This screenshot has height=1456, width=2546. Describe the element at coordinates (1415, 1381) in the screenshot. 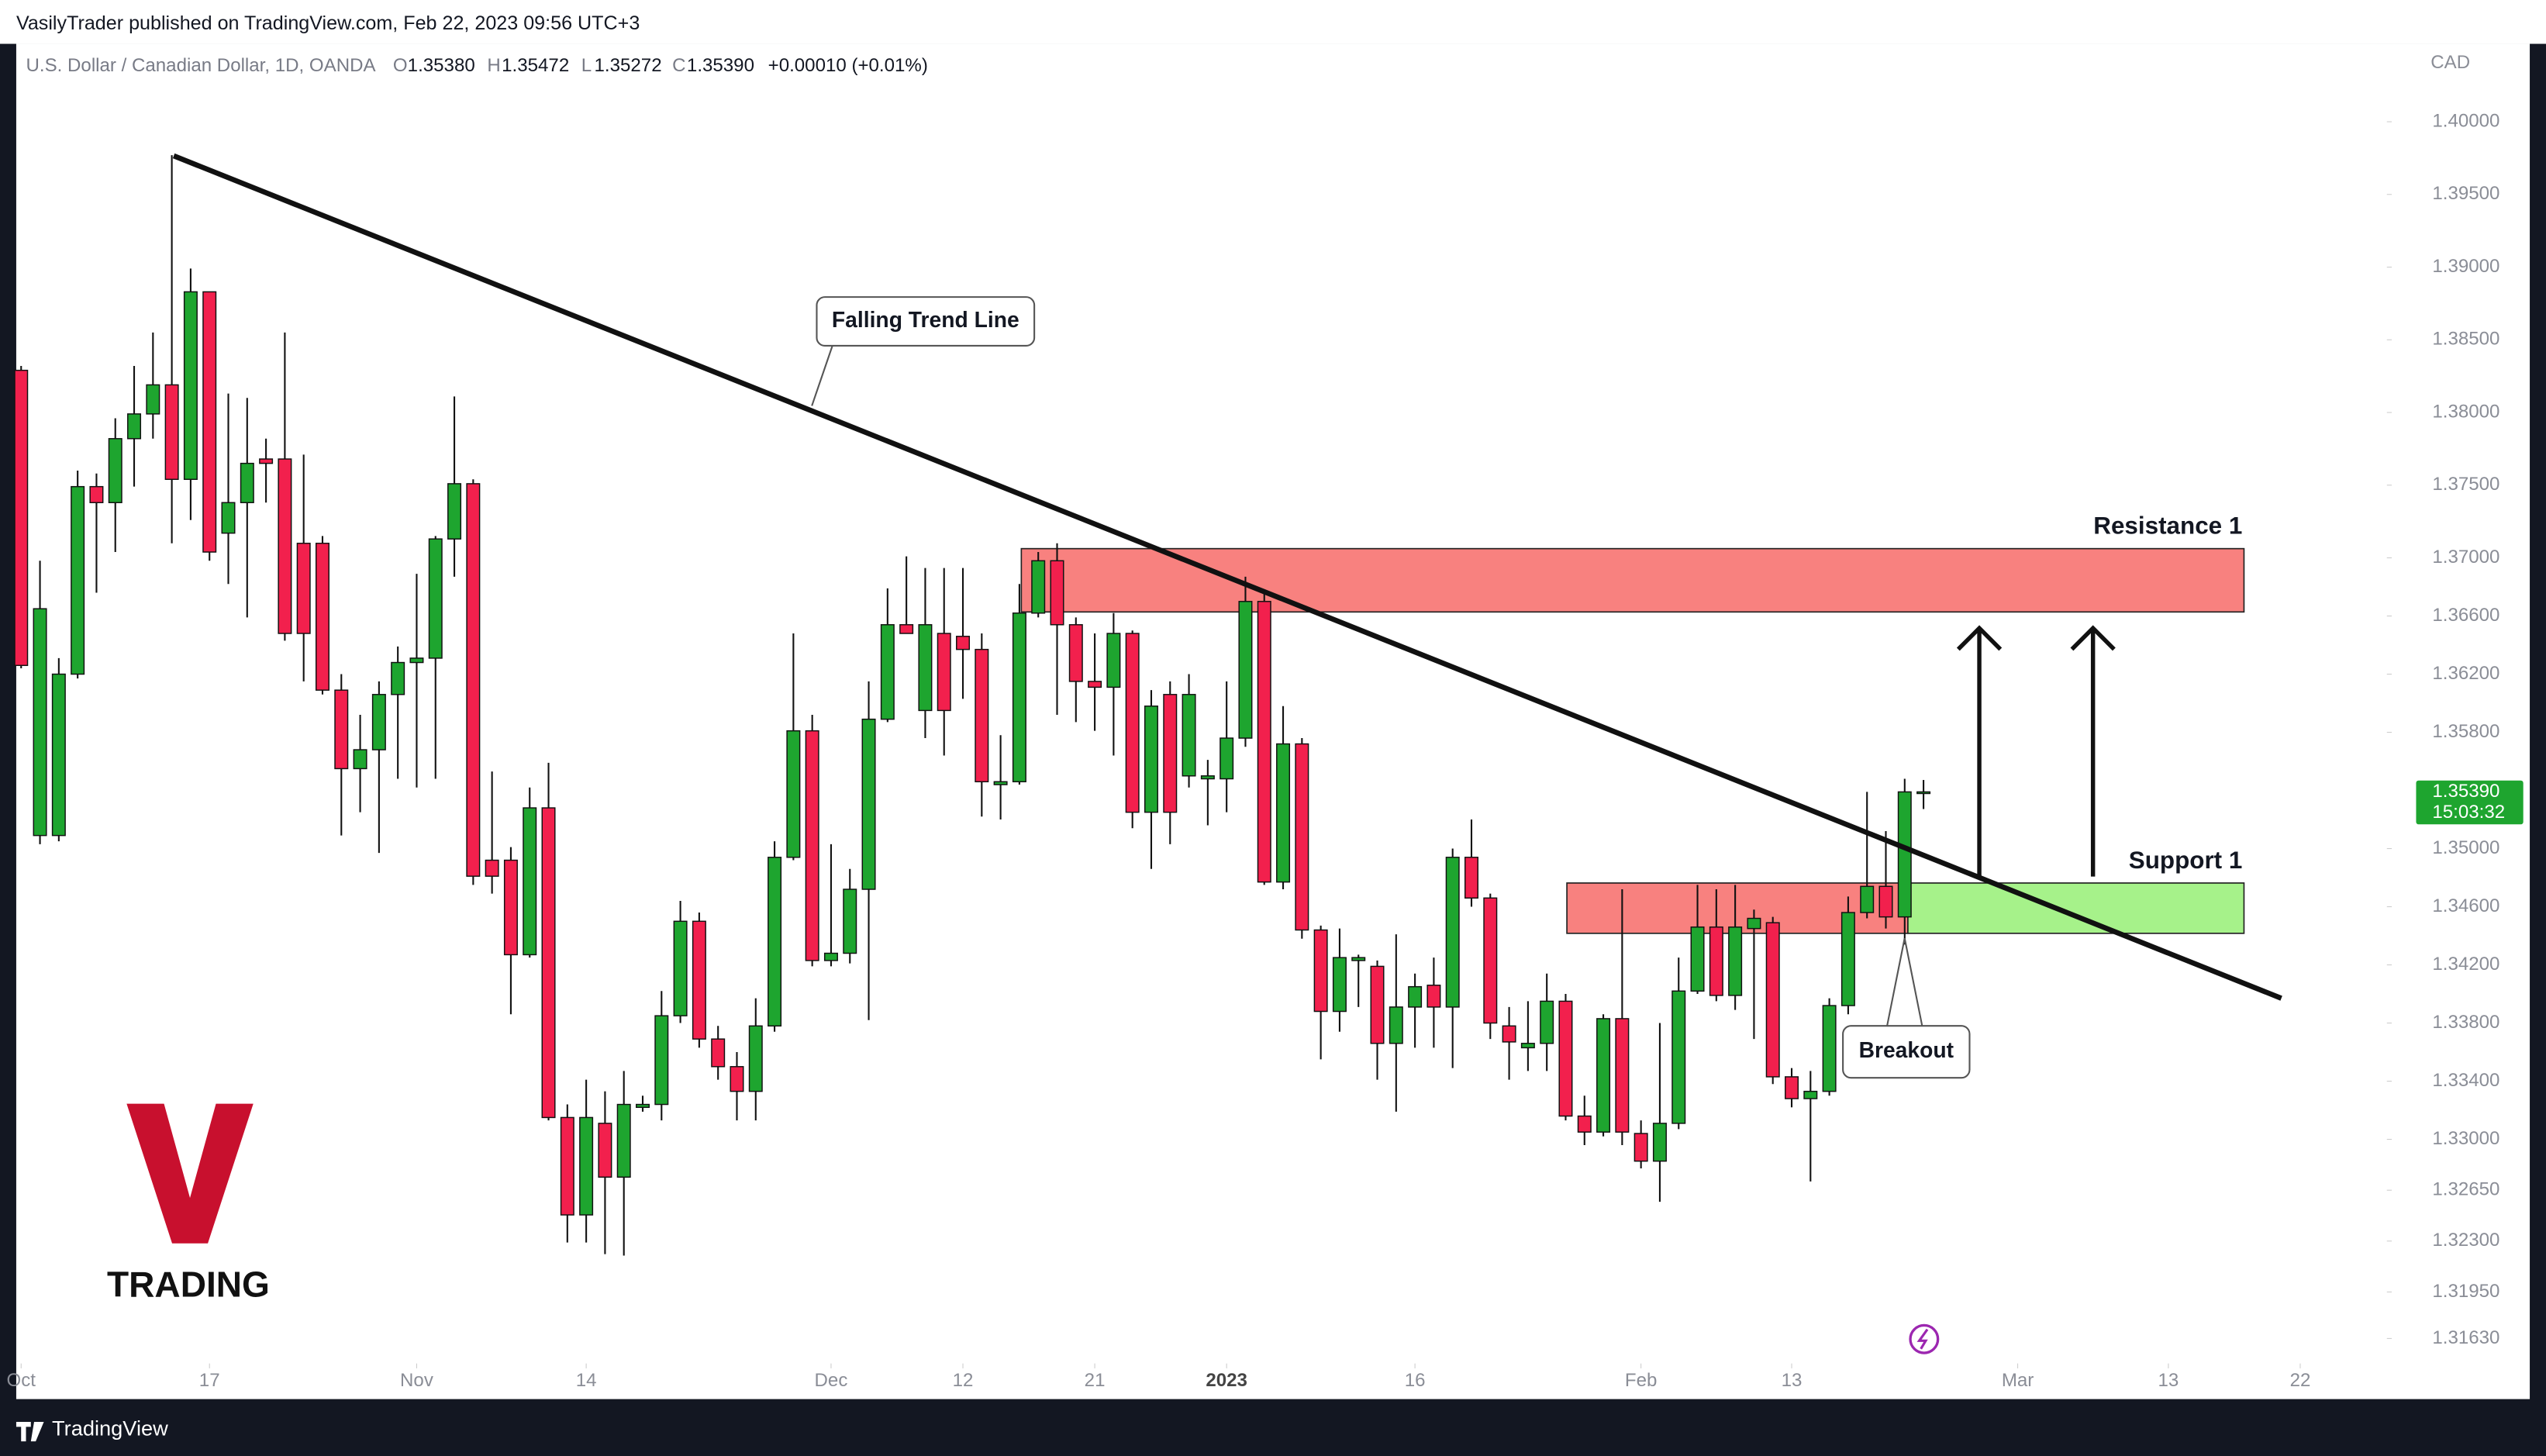

I see `x-tick-label: 16` at that location.